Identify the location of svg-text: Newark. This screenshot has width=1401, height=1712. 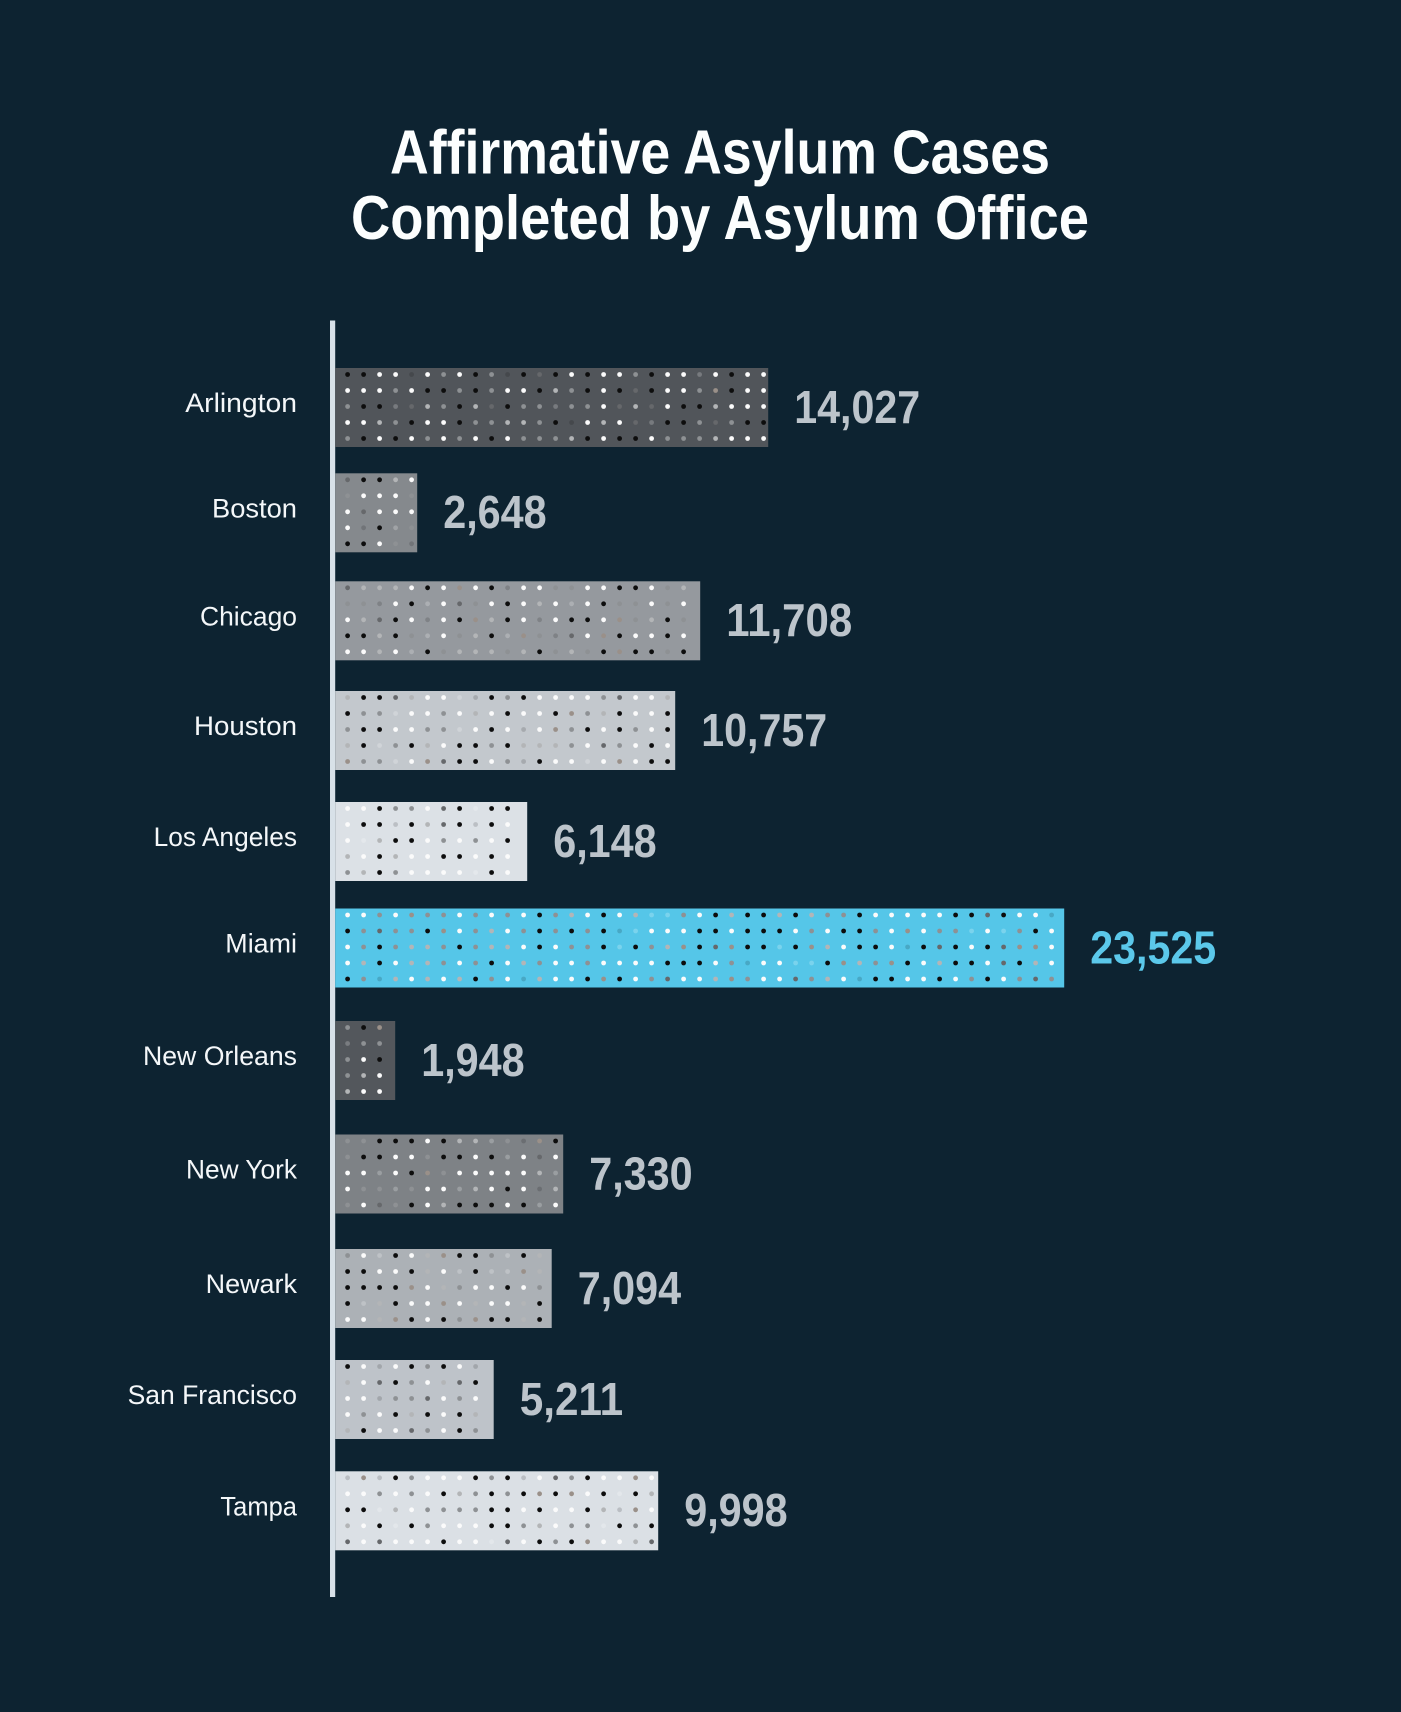
(252, 1284).